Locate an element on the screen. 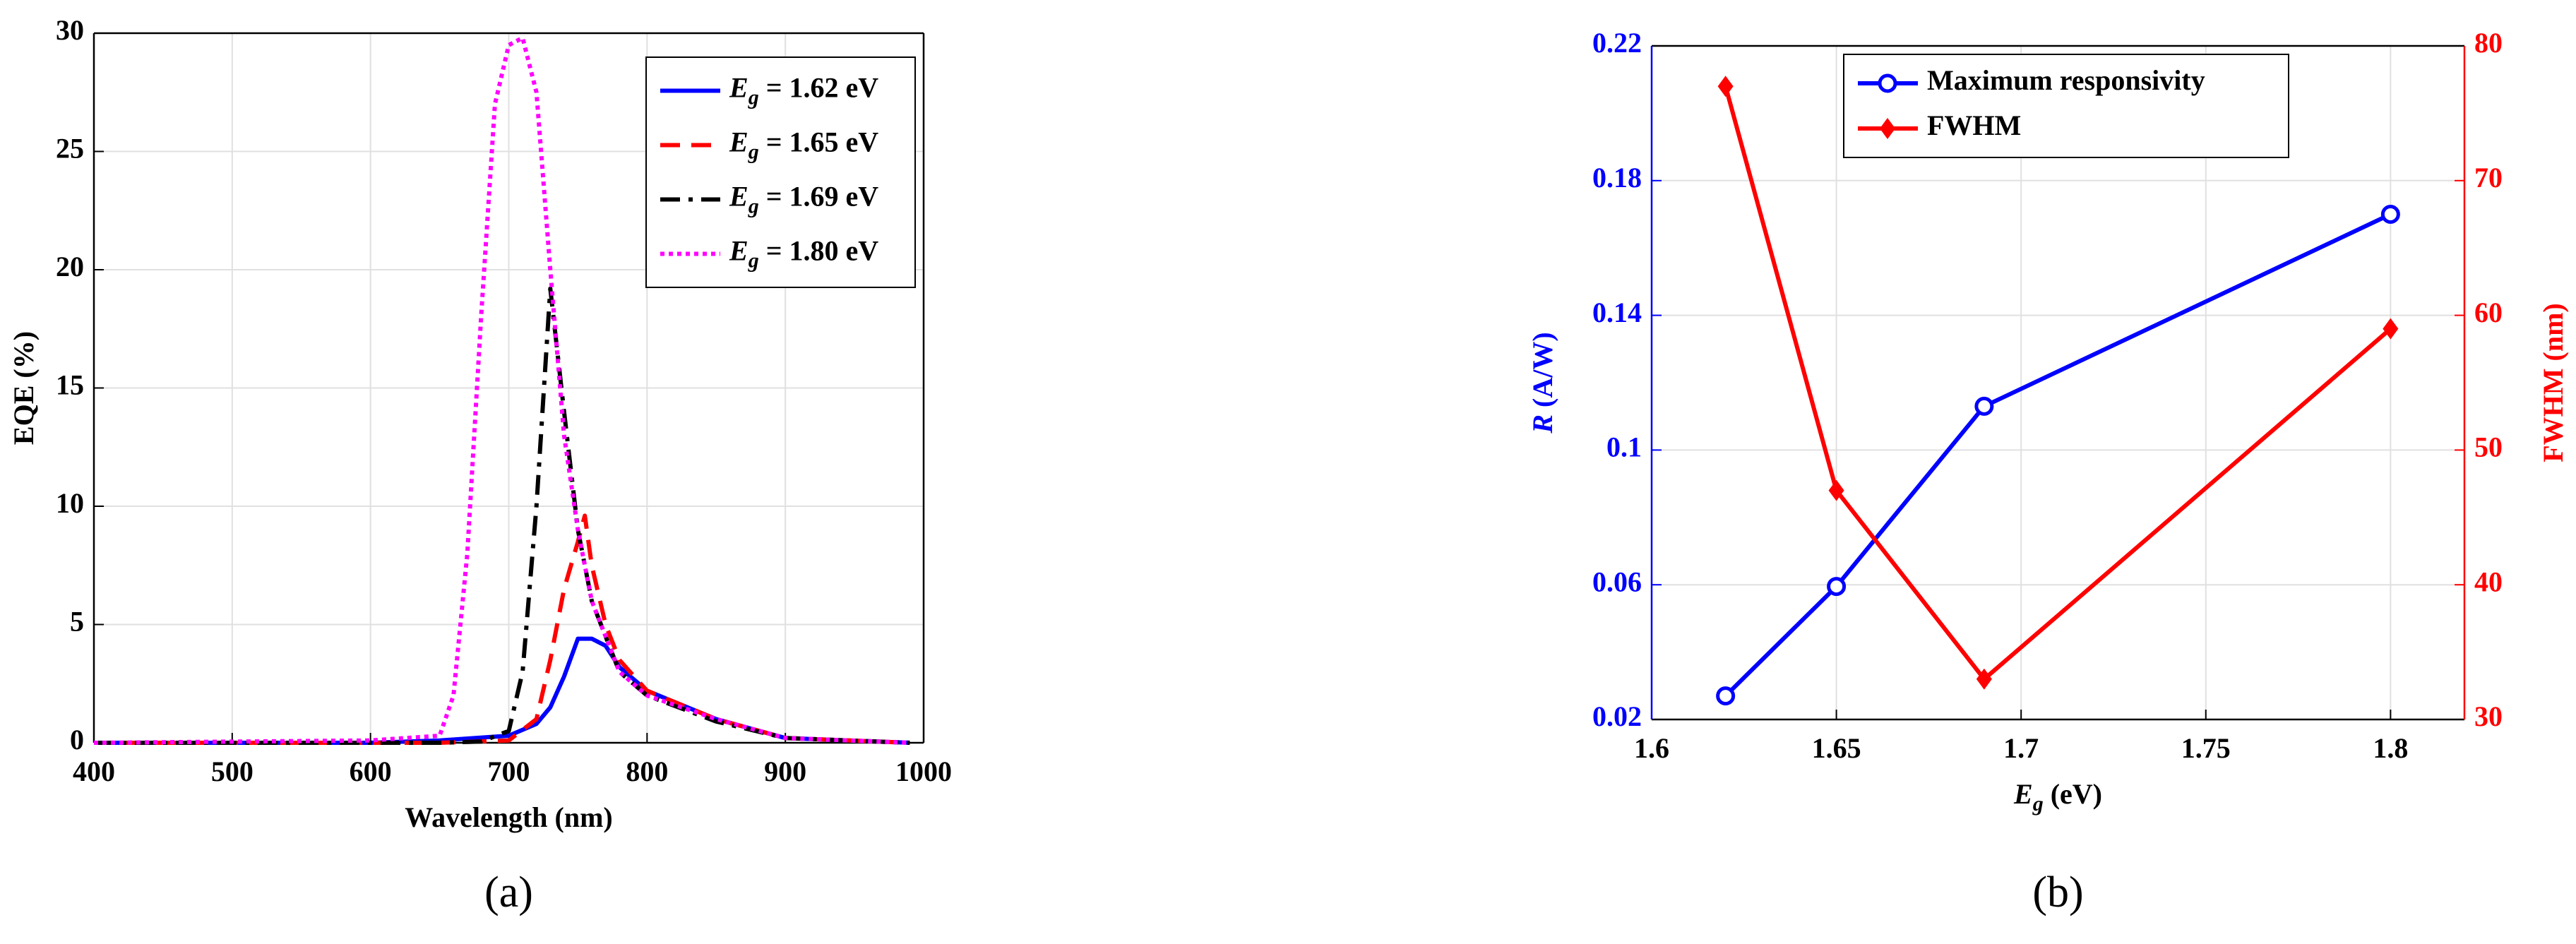 The width and height of the screenshot is (2576, 944). legend-label: Eg = 1.80 eV is located at coordinates (803, 254).